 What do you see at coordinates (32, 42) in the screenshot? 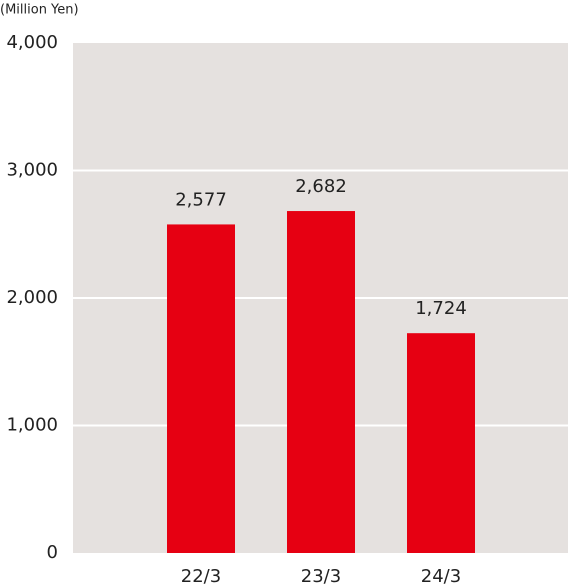
I see `y-tick-label: 4,000` at bounding box center [32, 42].